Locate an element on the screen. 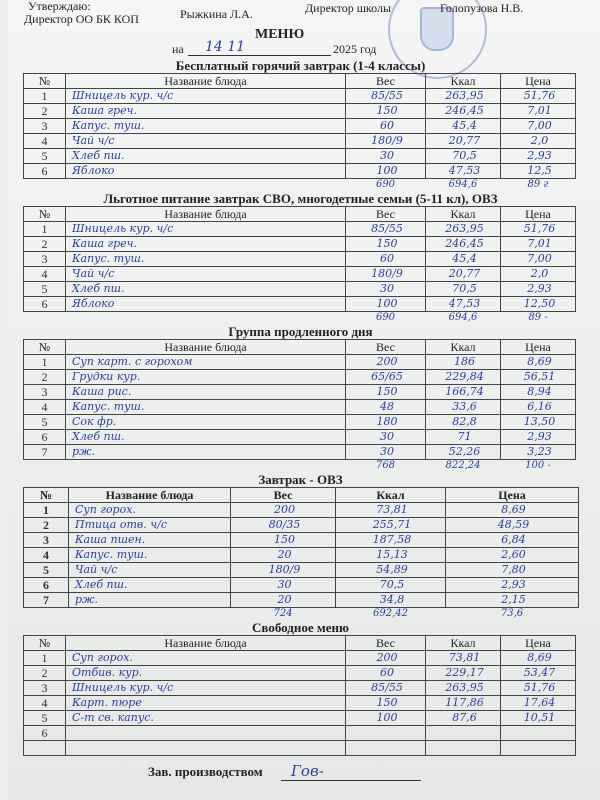  cell-price: 3,23 is located at coordinates (538, 452).